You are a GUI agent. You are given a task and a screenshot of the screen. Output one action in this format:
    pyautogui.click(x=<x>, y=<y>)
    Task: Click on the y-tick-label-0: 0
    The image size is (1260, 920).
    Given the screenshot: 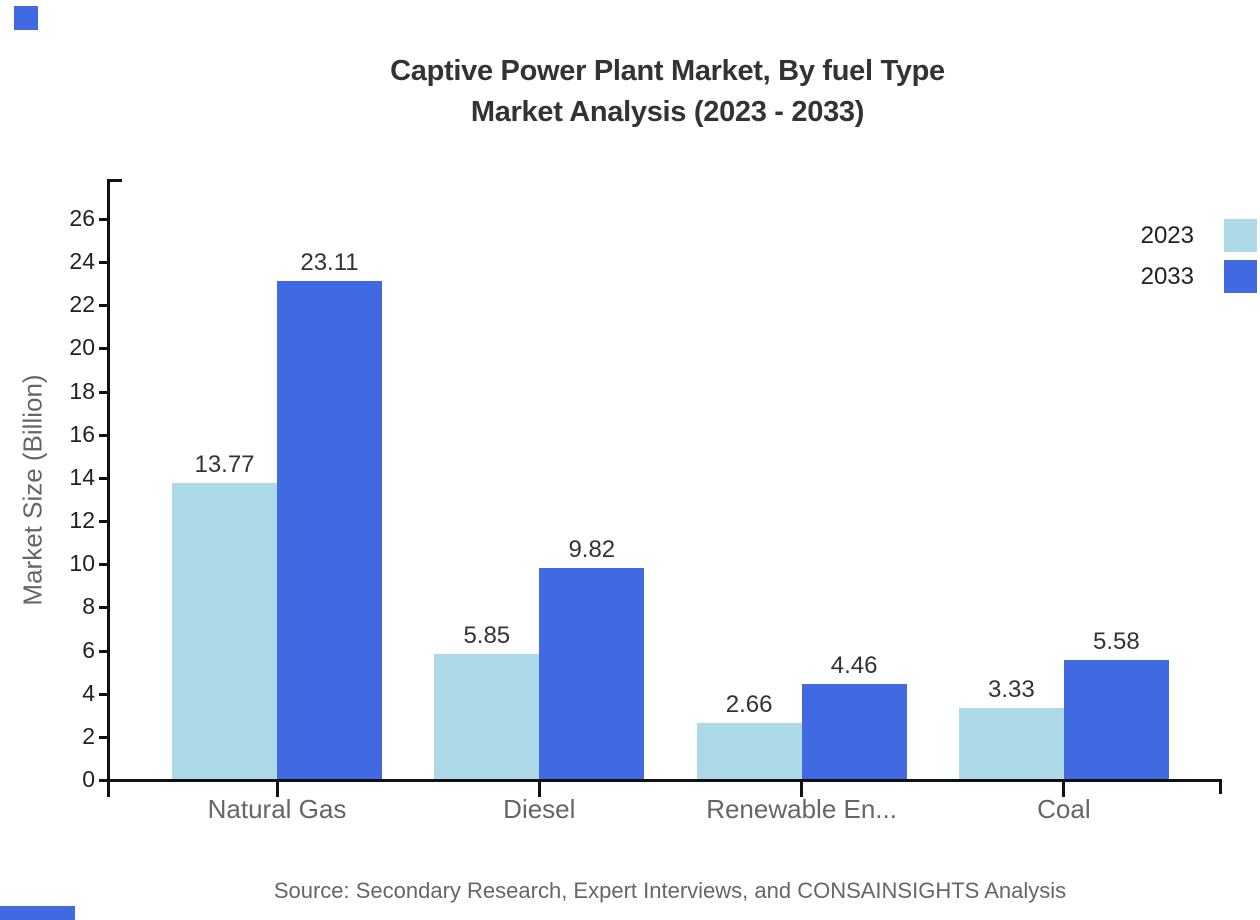 What is the action you would take?
    pyautogui.click(x=88, y=779)
    